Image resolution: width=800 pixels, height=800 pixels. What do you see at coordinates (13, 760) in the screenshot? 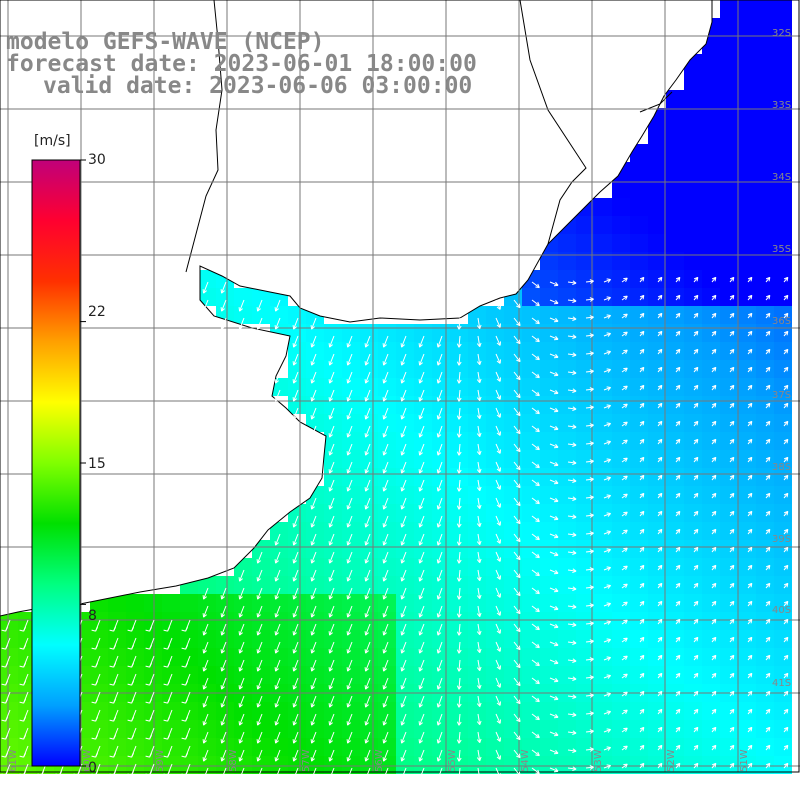
I see `lon-label: 61W` at bounding box center [13, 760].